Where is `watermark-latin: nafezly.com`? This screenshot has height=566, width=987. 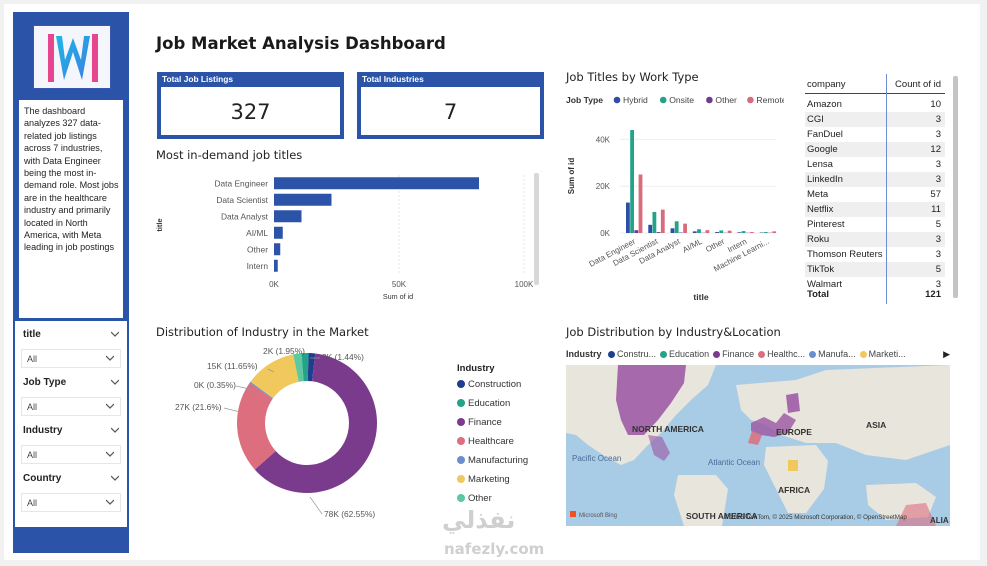
watermark-latin: nafezly.com is located at coordinates (494, 549).